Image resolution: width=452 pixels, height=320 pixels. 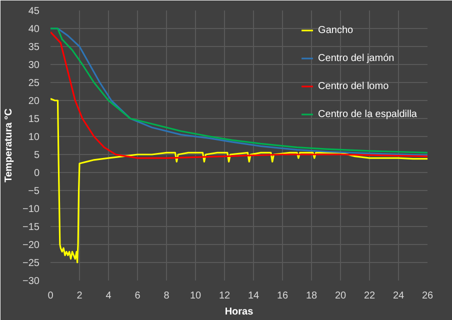 I want to click on y-tick-label: −10, so click(x=31, y=209).